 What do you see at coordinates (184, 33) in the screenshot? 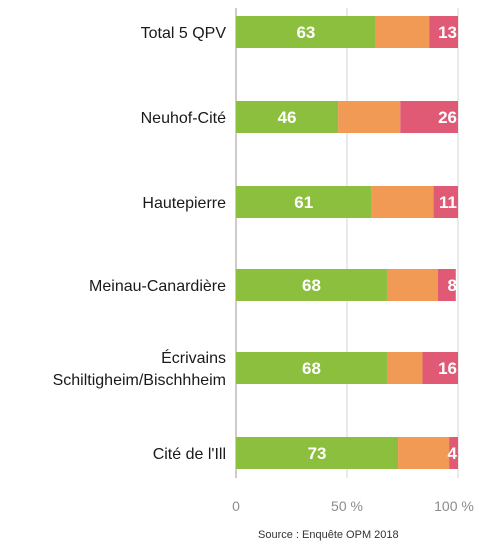
I see `category-label: Total 5 QPV` at bounding box center [184, 33].